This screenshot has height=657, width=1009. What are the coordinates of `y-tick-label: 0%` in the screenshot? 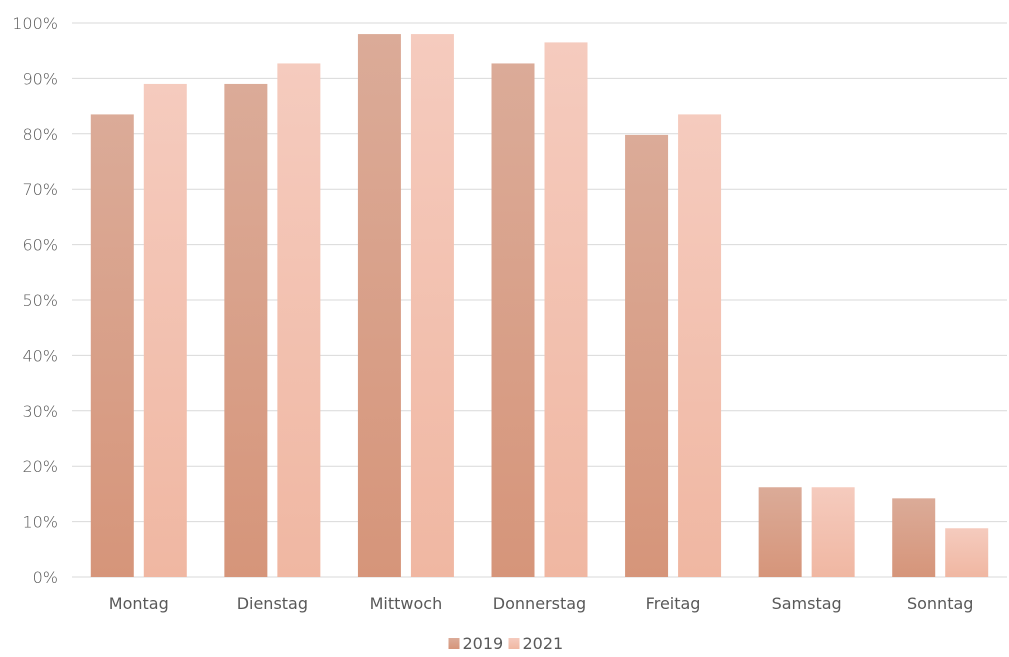 It's located at (45, 577).